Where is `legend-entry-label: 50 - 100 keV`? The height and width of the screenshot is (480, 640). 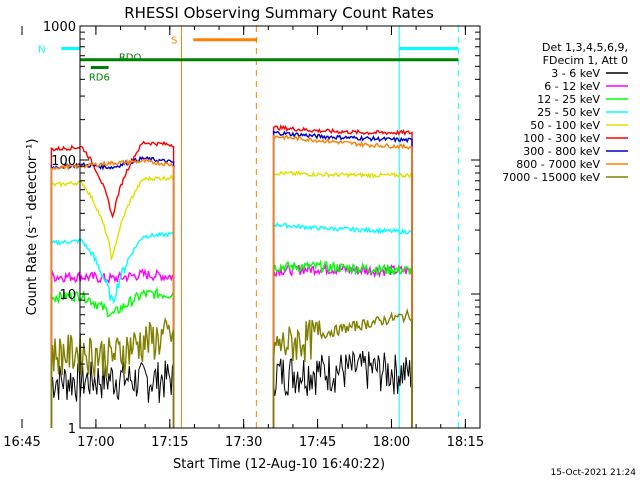
legend-entry-label: 50 - 100 keV is located at coordinates (565, 125).